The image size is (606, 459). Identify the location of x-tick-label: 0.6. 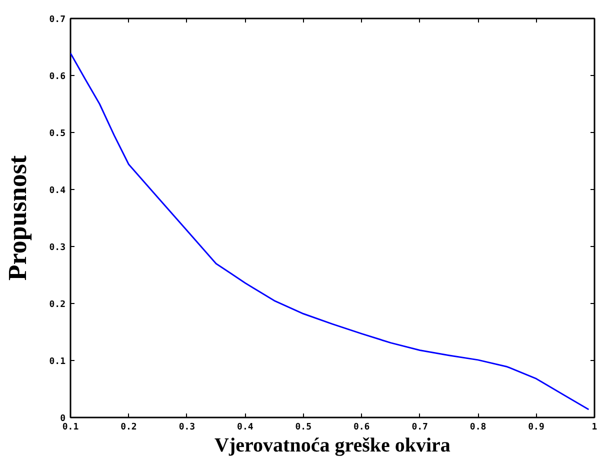
(361, 427).